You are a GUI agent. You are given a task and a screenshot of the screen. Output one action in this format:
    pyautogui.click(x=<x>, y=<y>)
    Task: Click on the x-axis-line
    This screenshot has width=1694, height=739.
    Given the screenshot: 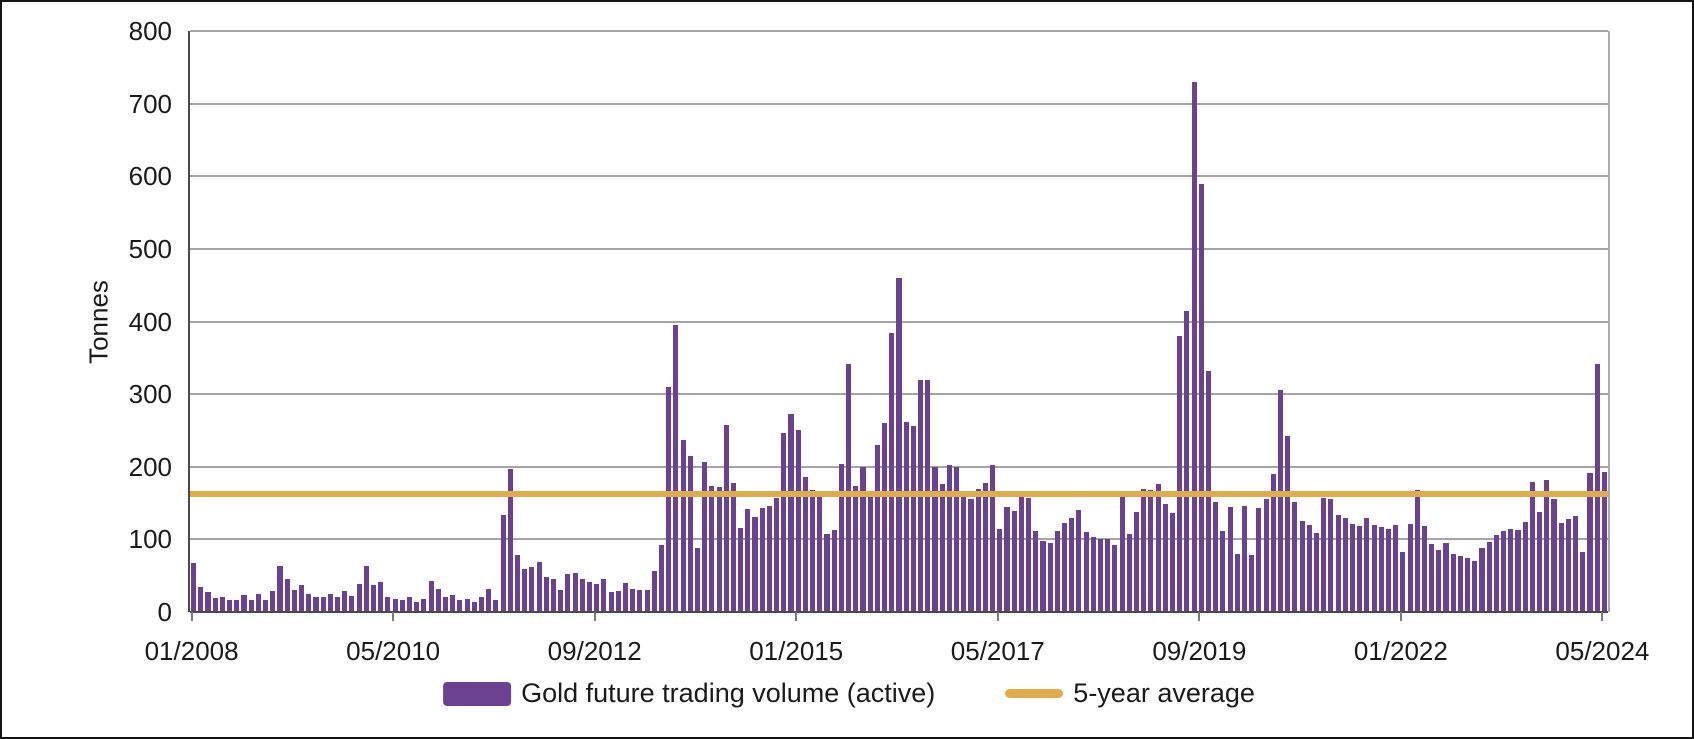 What is the action you would take?
    pyautogui.click(x=899, y=612)
    